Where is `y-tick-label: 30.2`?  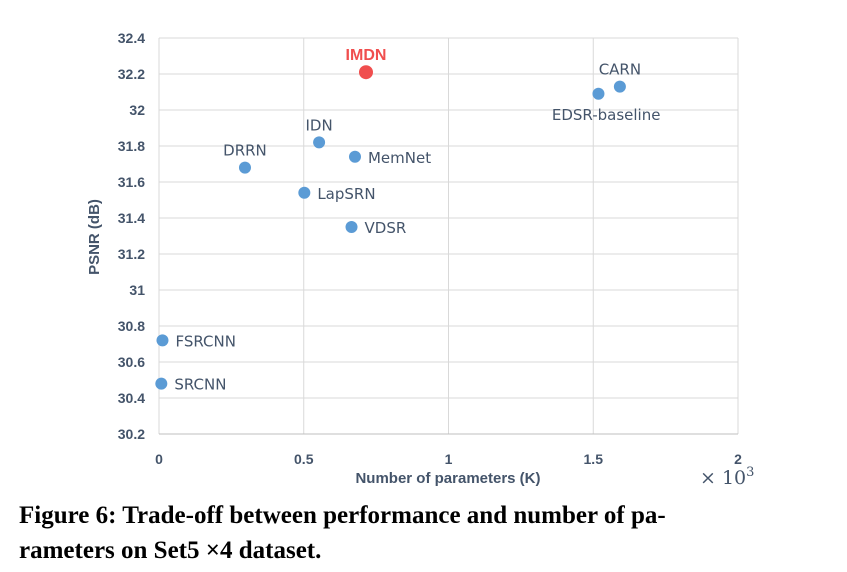
y-tick-label: 30.2 is located at coordinates (131, 434).